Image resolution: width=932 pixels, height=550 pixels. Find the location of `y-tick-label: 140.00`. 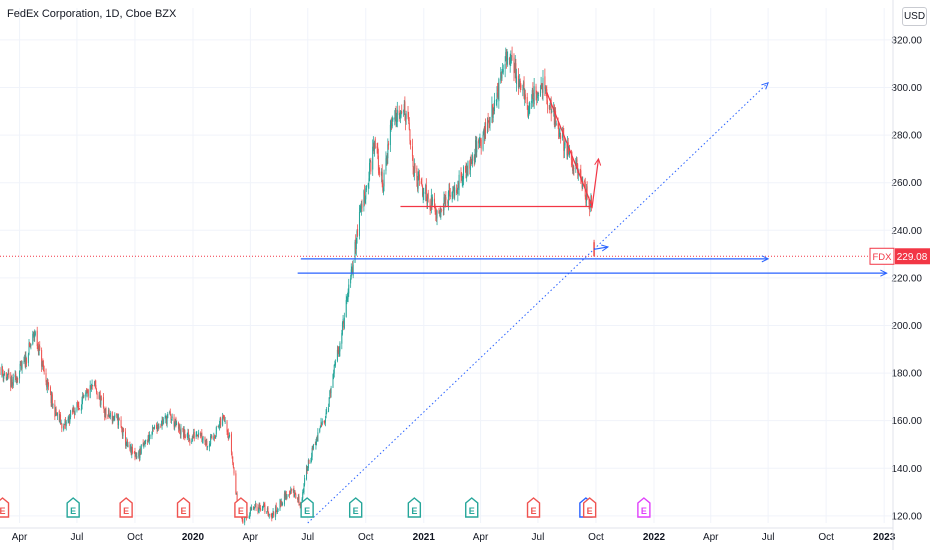

y-tick-label: 140.00 is located at coordinates (906, 469).